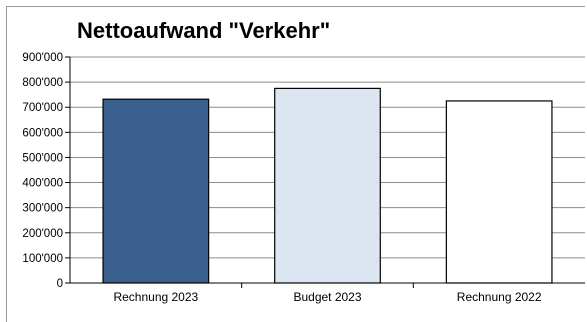  Describe the element at coordinates (156, 191) in the screenshot. I see `bar-rechnung-2023` at that location.